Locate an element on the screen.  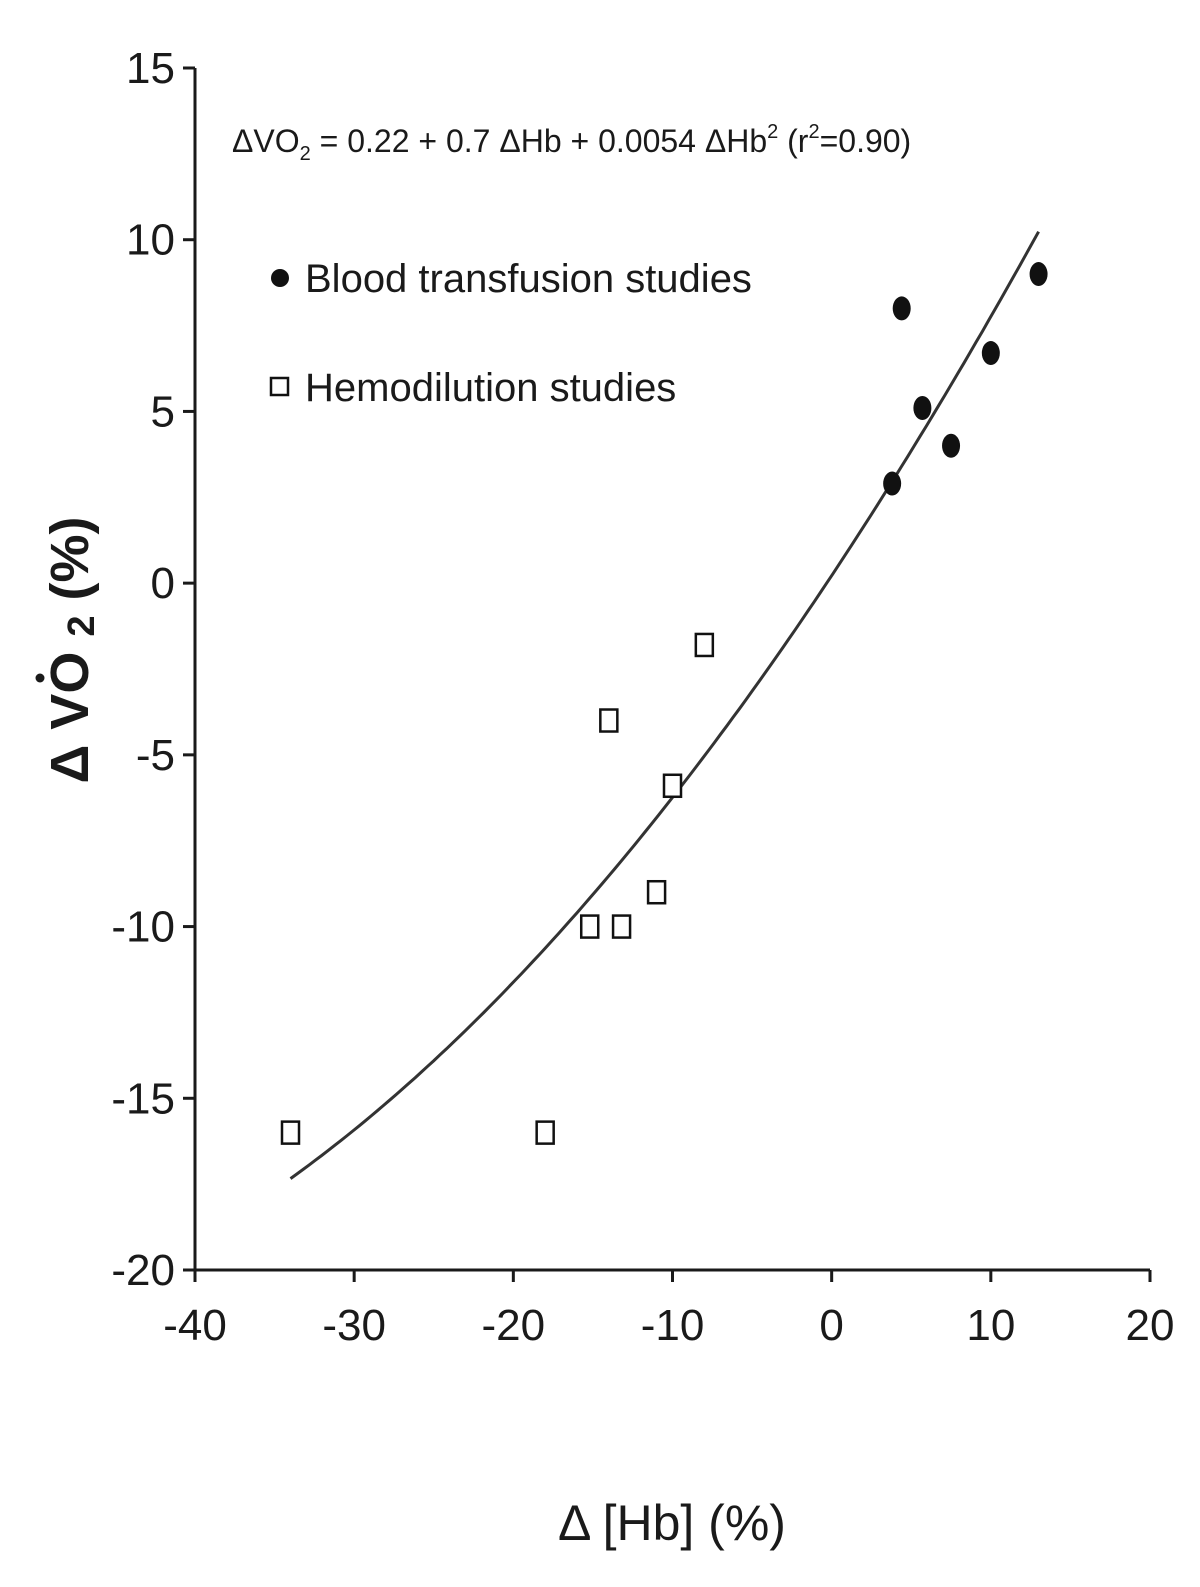
equation-prefix-subscript: 2 is located at coordinates (305, 154).